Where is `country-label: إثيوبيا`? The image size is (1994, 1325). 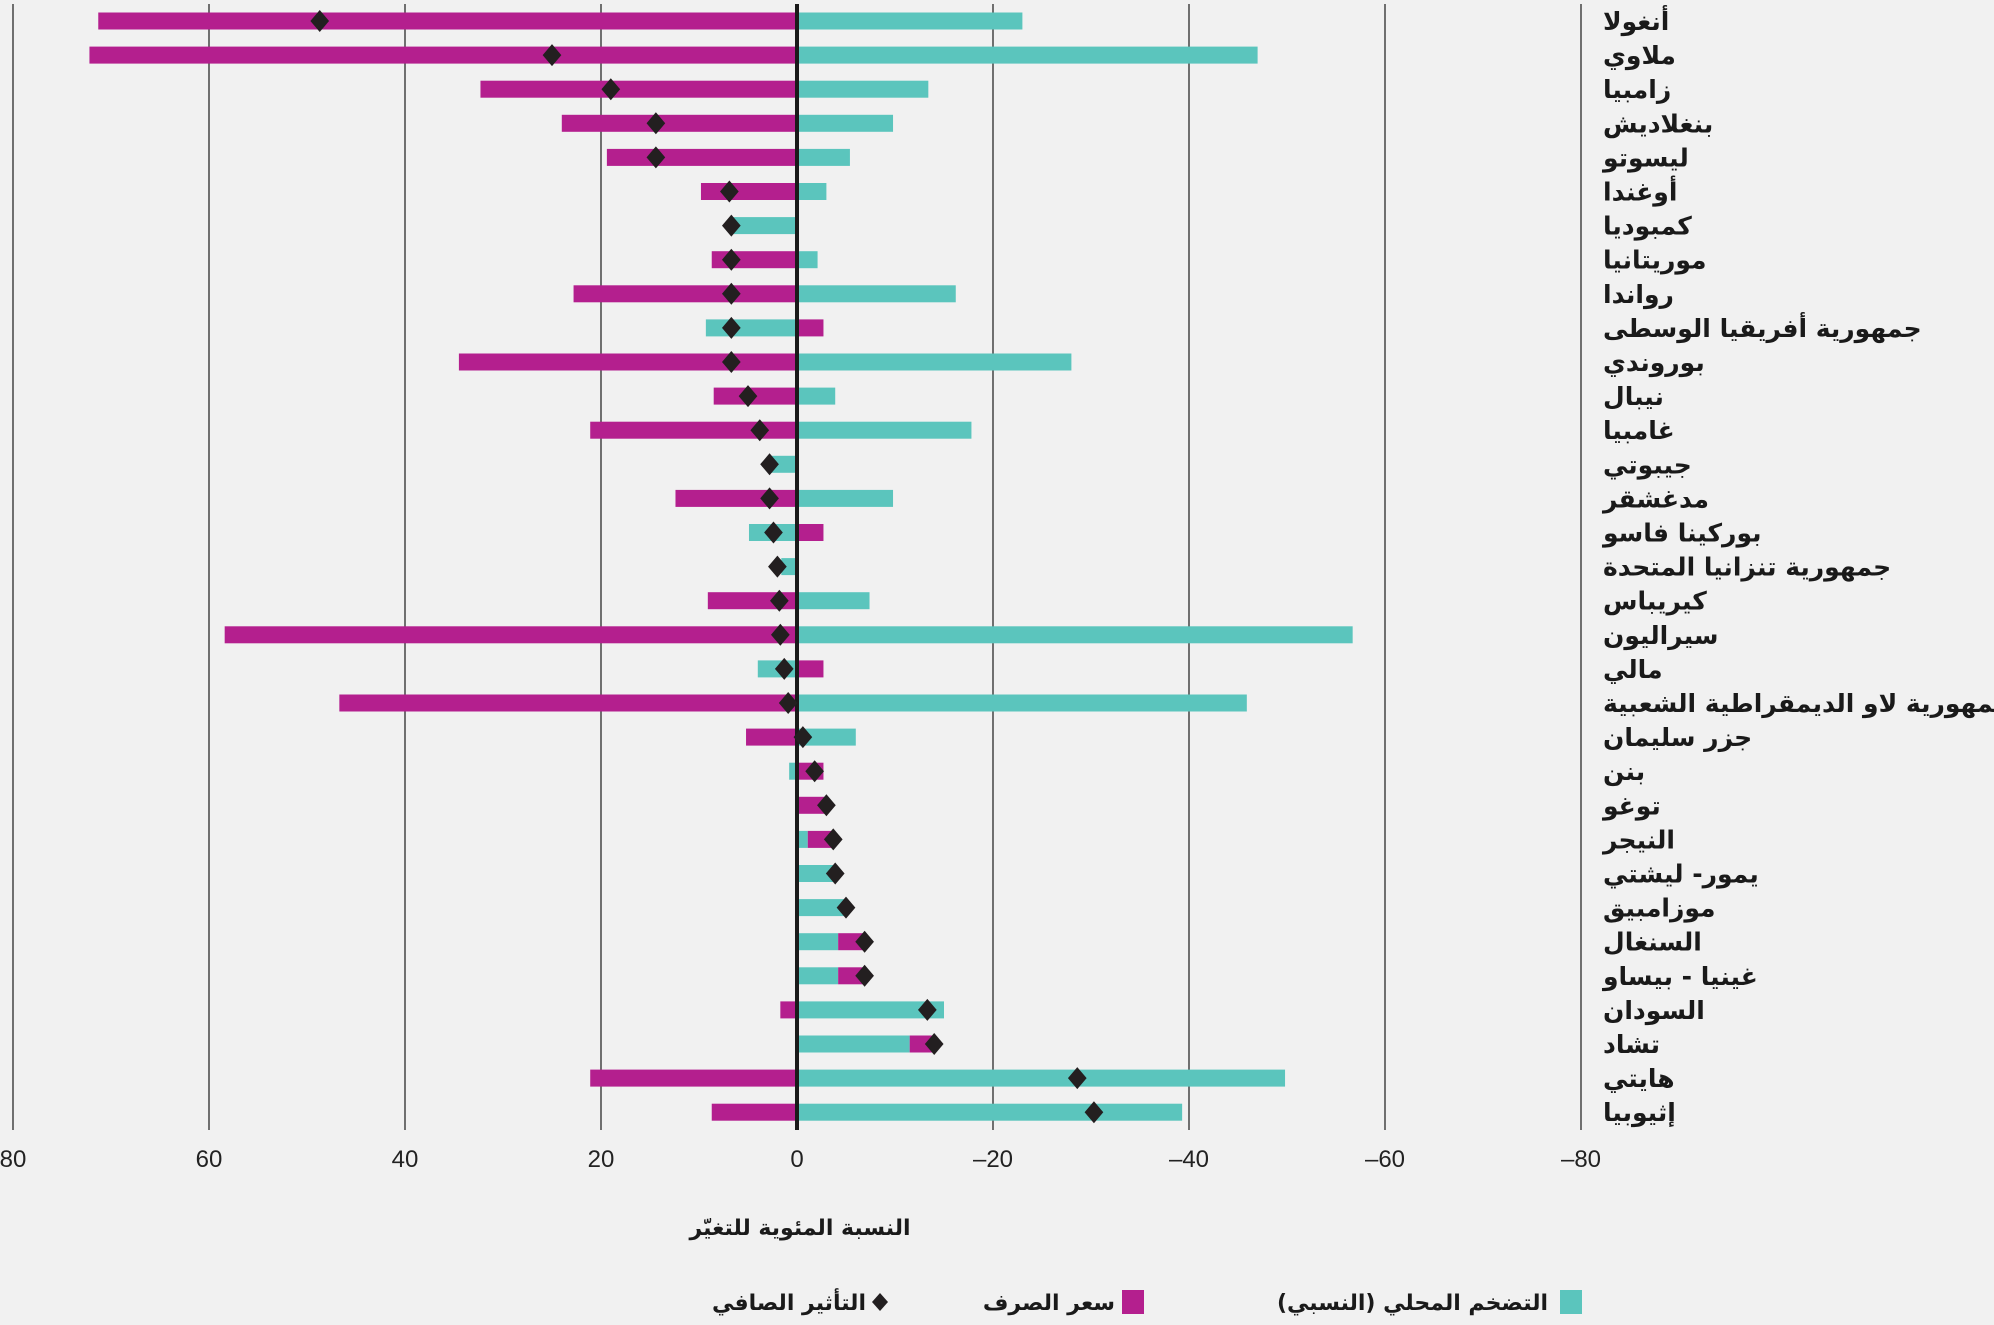 country-label: إثيوبيا is located at coordinates (1639, 1113).